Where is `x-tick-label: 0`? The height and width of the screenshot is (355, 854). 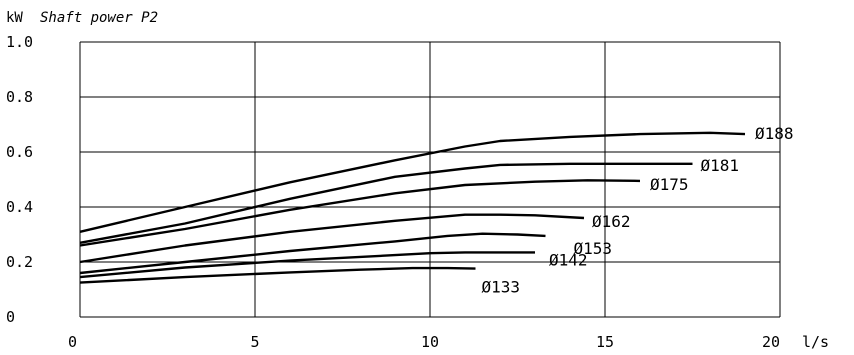
x-tick-label: 0 is located at coordinates (72, 342).